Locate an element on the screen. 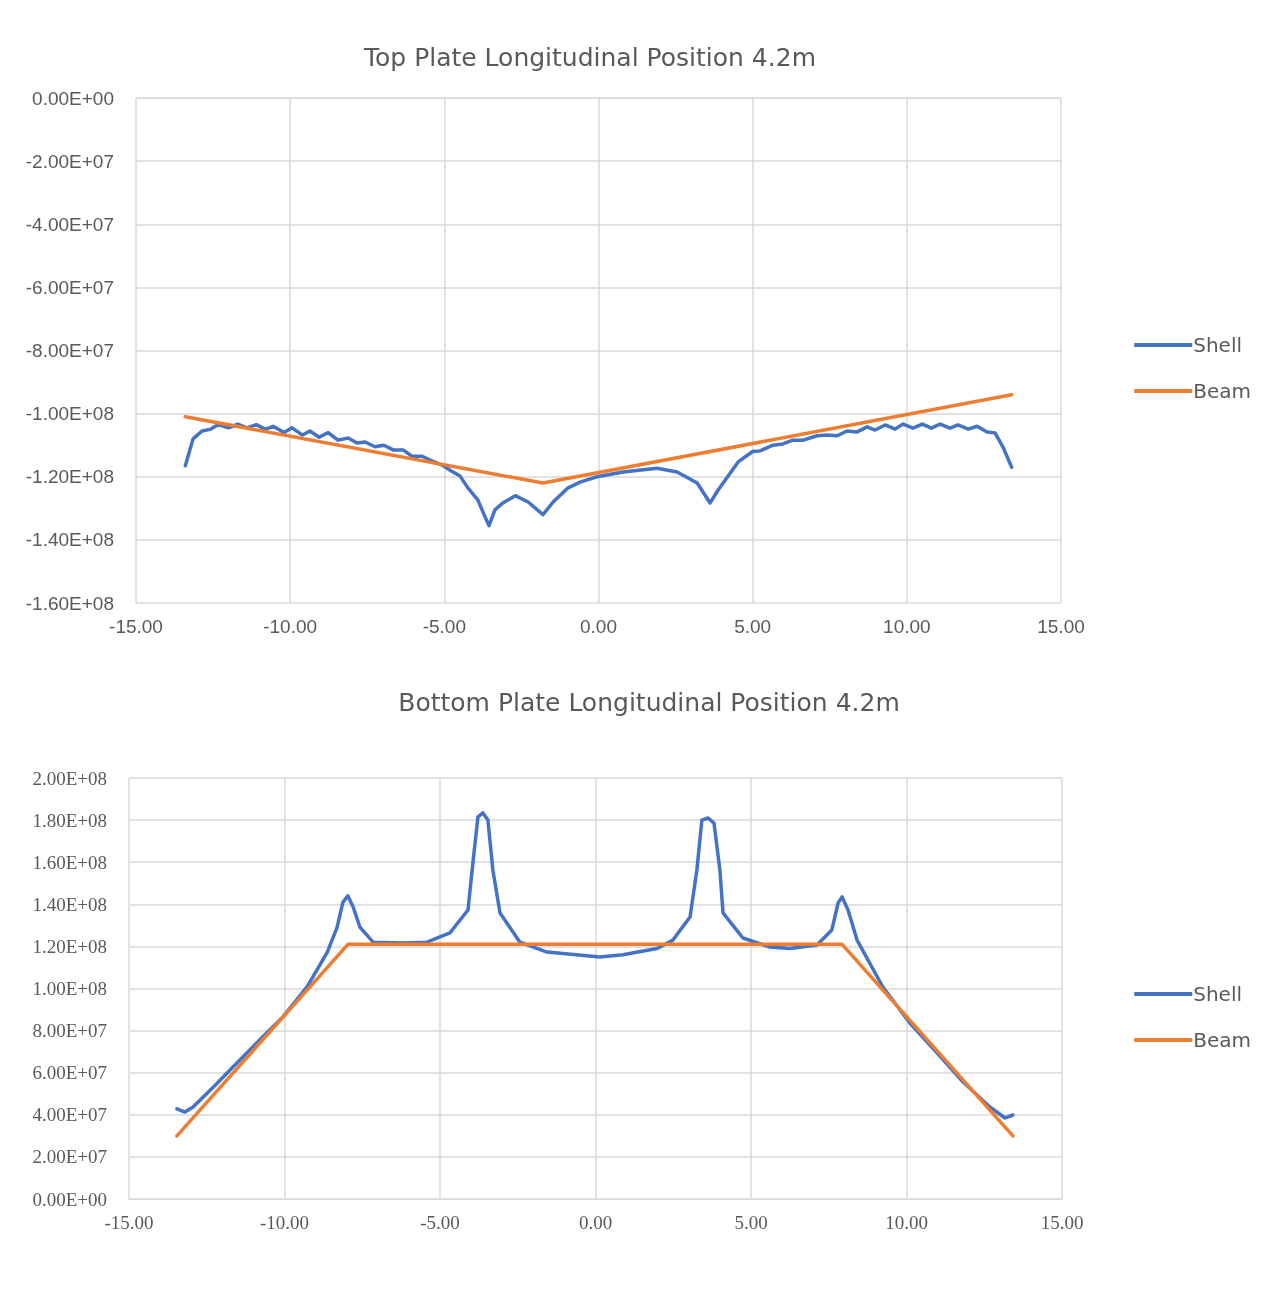 The height and width of the screenshot is (1296, 1281). y-tick-label: 6.00E+07 is located at coordinates (69, 1073).